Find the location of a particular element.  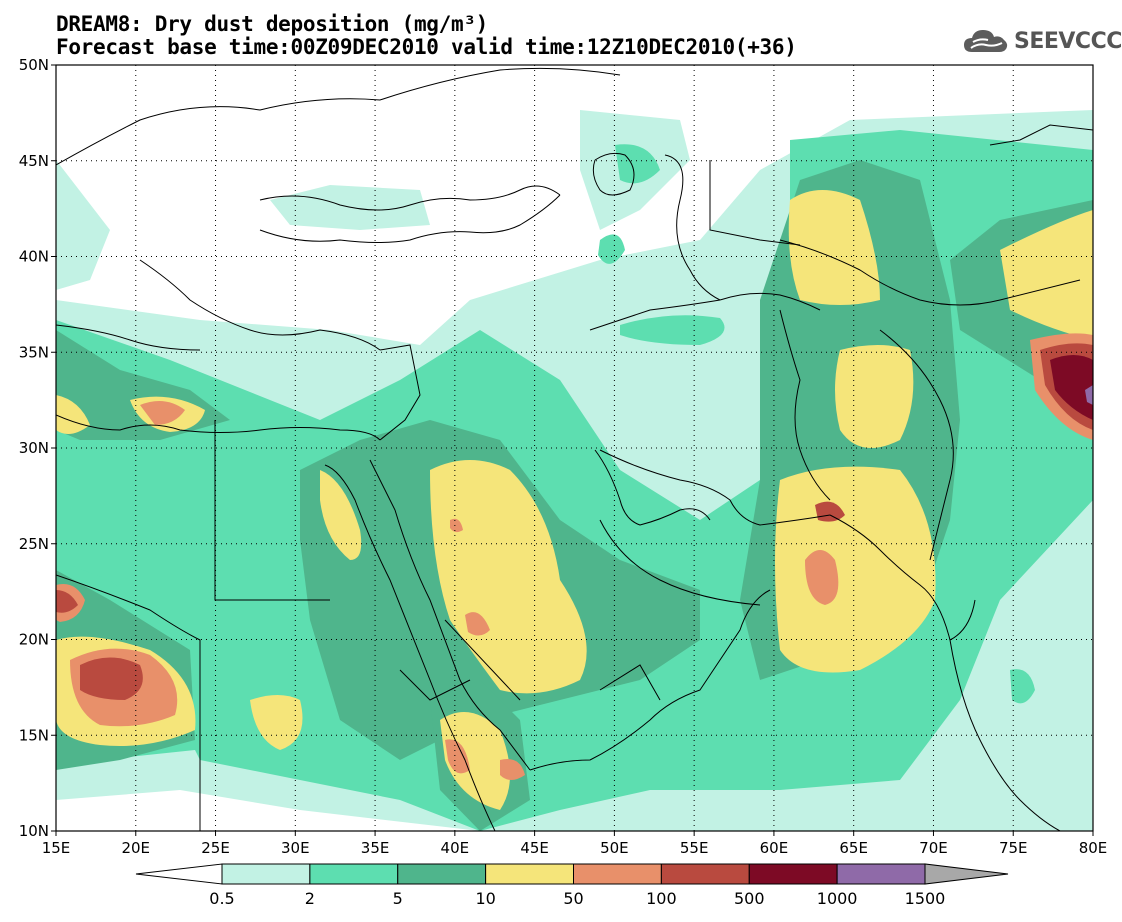

lat-tick-label: 45N is located at coordinates (34, 161).